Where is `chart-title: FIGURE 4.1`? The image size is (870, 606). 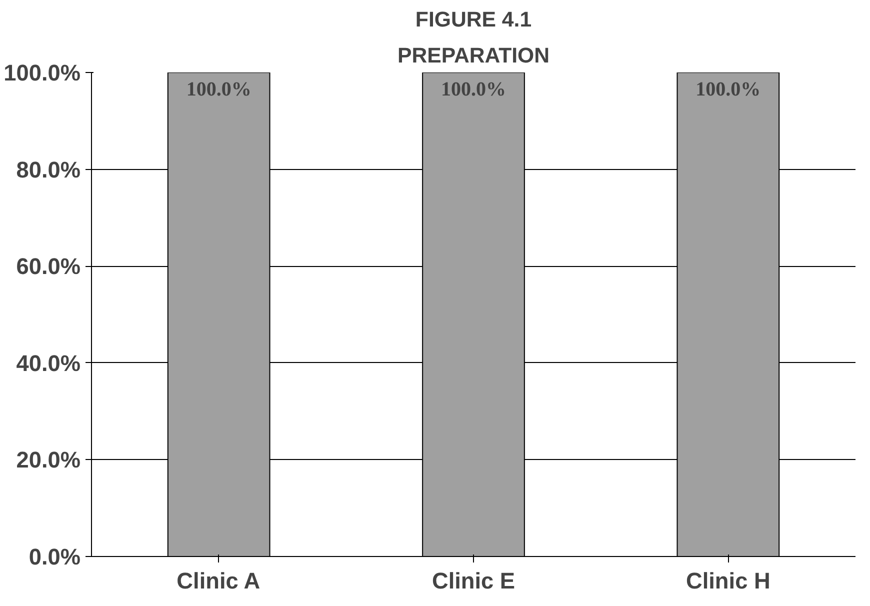 chart-title: FIGURE 4.1 is located at coordinates (473, 20).